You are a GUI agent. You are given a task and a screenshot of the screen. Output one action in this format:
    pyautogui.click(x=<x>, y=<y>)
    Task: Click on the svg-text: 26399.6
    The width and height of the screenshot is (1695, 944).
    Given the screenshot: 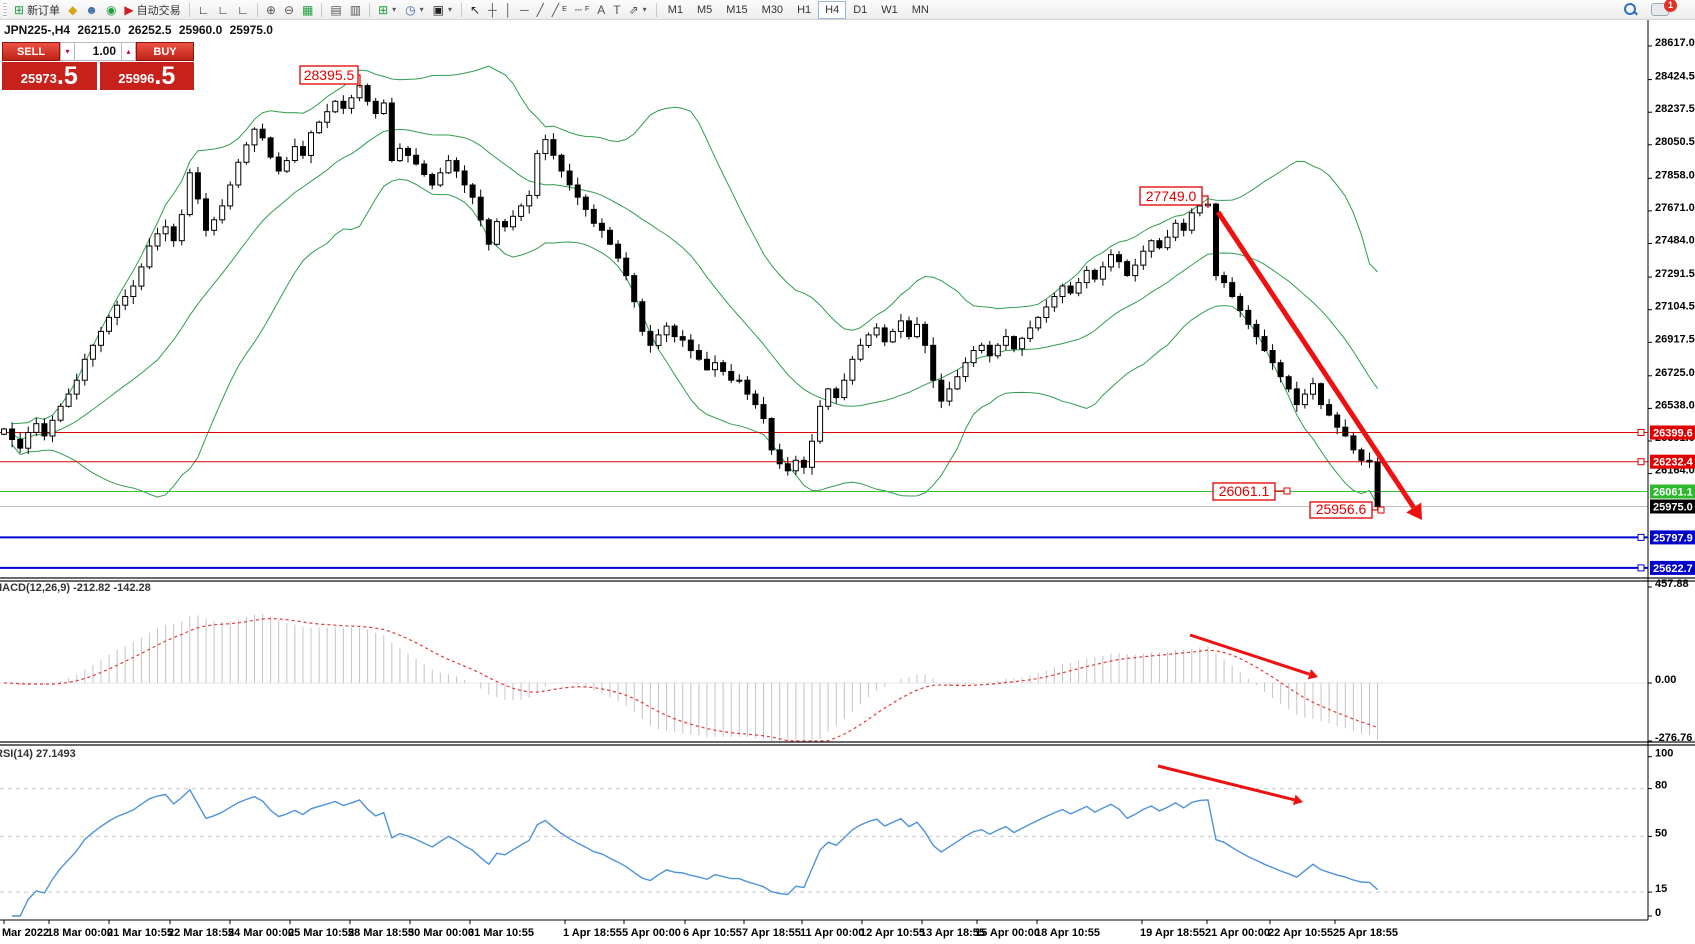 What is the action you would take?
    pyautogui.click(x=1673, y=434)
    